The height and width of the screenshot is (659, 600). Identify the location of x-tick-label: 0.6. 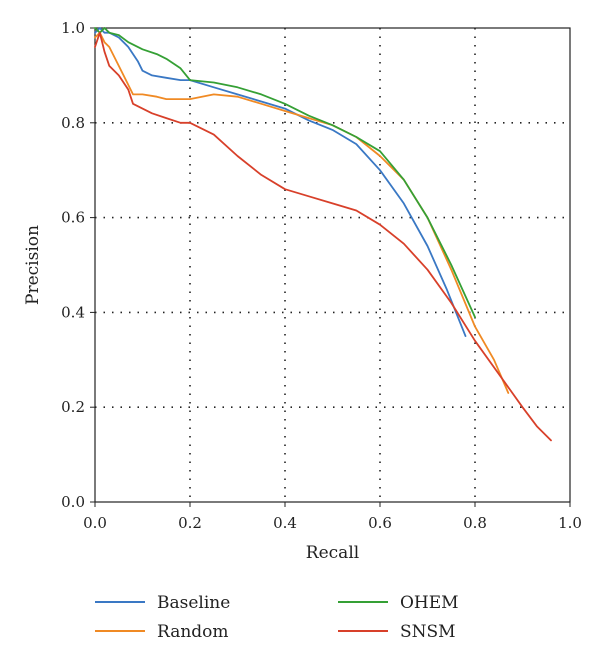
(380, 523).